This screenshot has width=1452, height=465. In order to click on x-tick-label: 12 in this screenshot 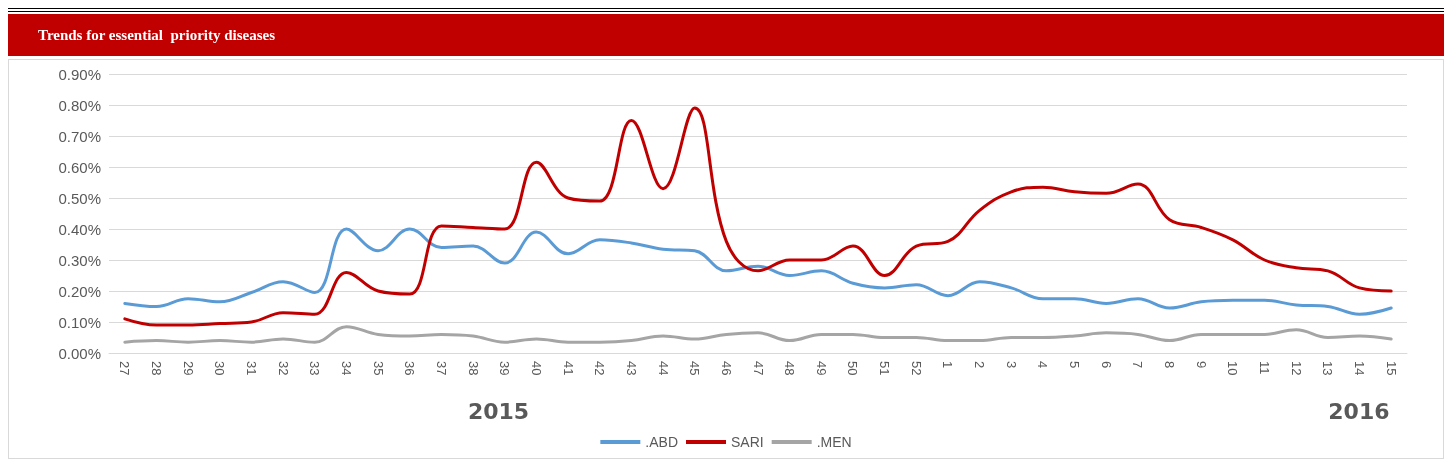, I will do `click(1296, 368)`.